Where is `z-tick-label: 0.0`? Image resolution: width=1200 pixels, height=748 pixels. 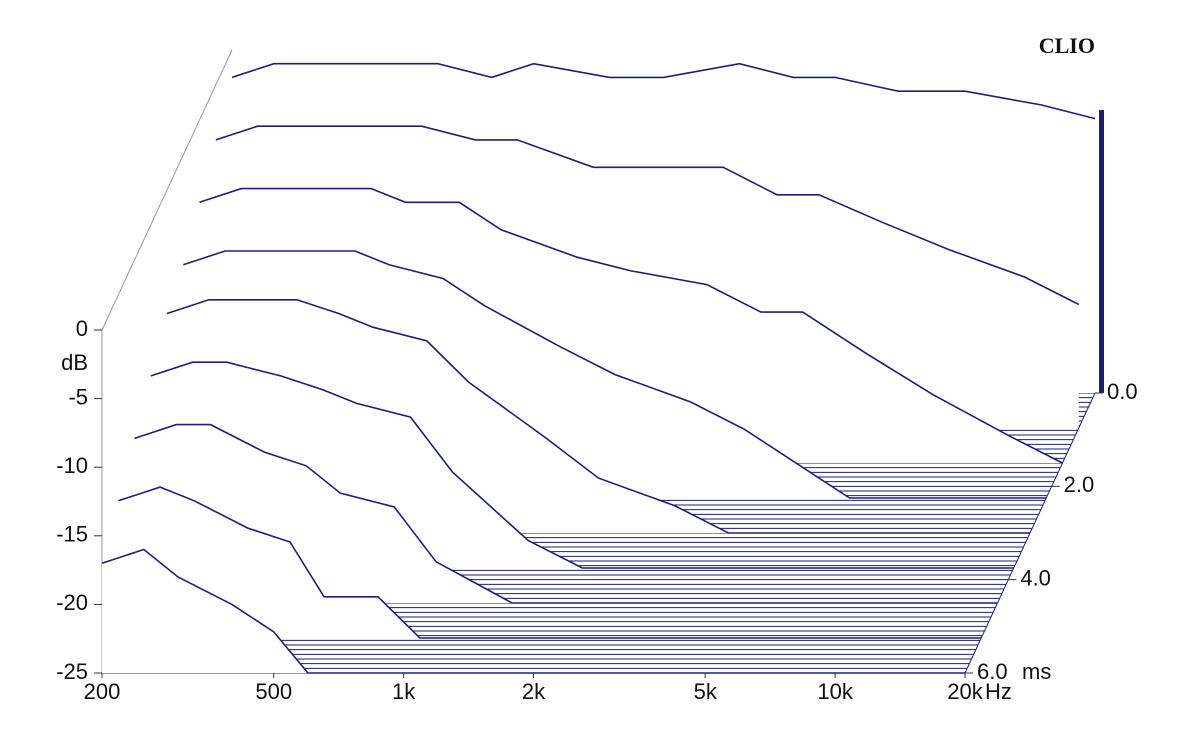 z-tick-label: 0.0 is located at coordinates (1122, 391).